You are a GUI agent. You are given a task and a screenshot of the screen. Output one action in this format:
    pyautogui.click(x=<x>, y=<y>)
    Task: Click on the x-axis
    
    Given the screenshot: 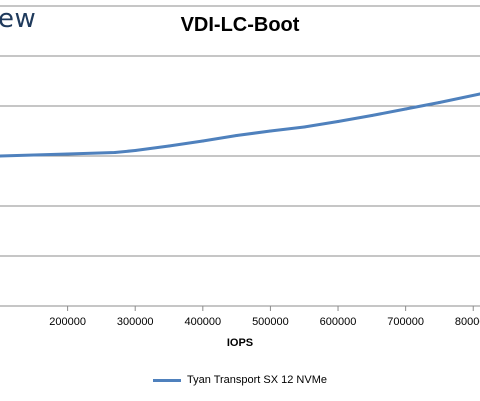 What is the action you would take?
    pyautogui.click(x=240, y=308)
    